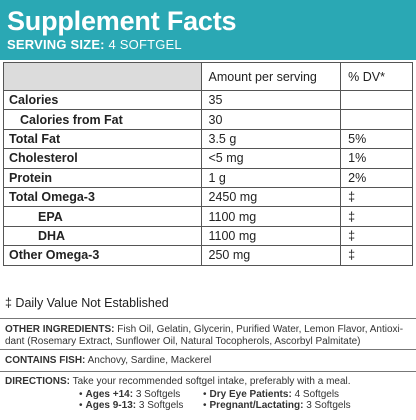 This screenshot has width=416, height=420. I want to click on list-item: Ages +14: 3 Softgels, so click(131, 394).